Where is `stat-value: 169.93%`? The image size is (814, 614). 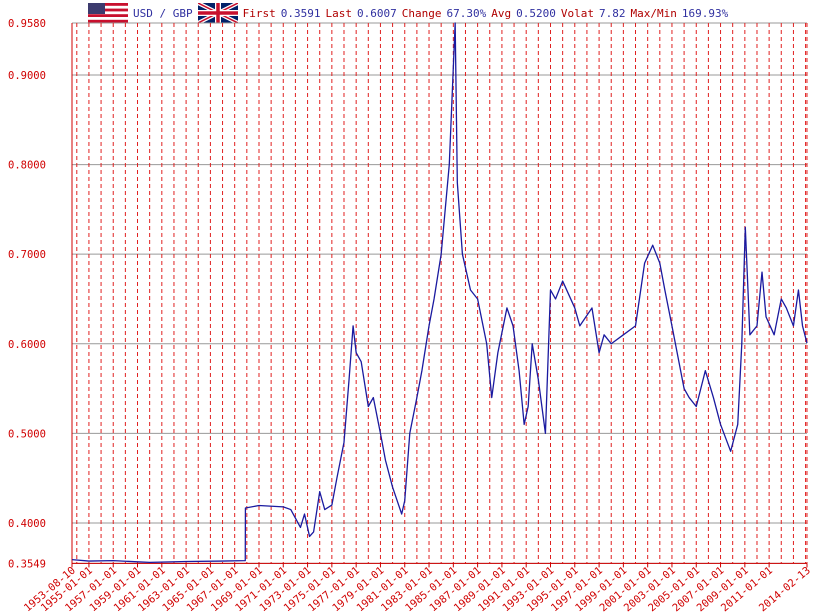
stat-value: 169.93% is located at coordinates (705, 13).